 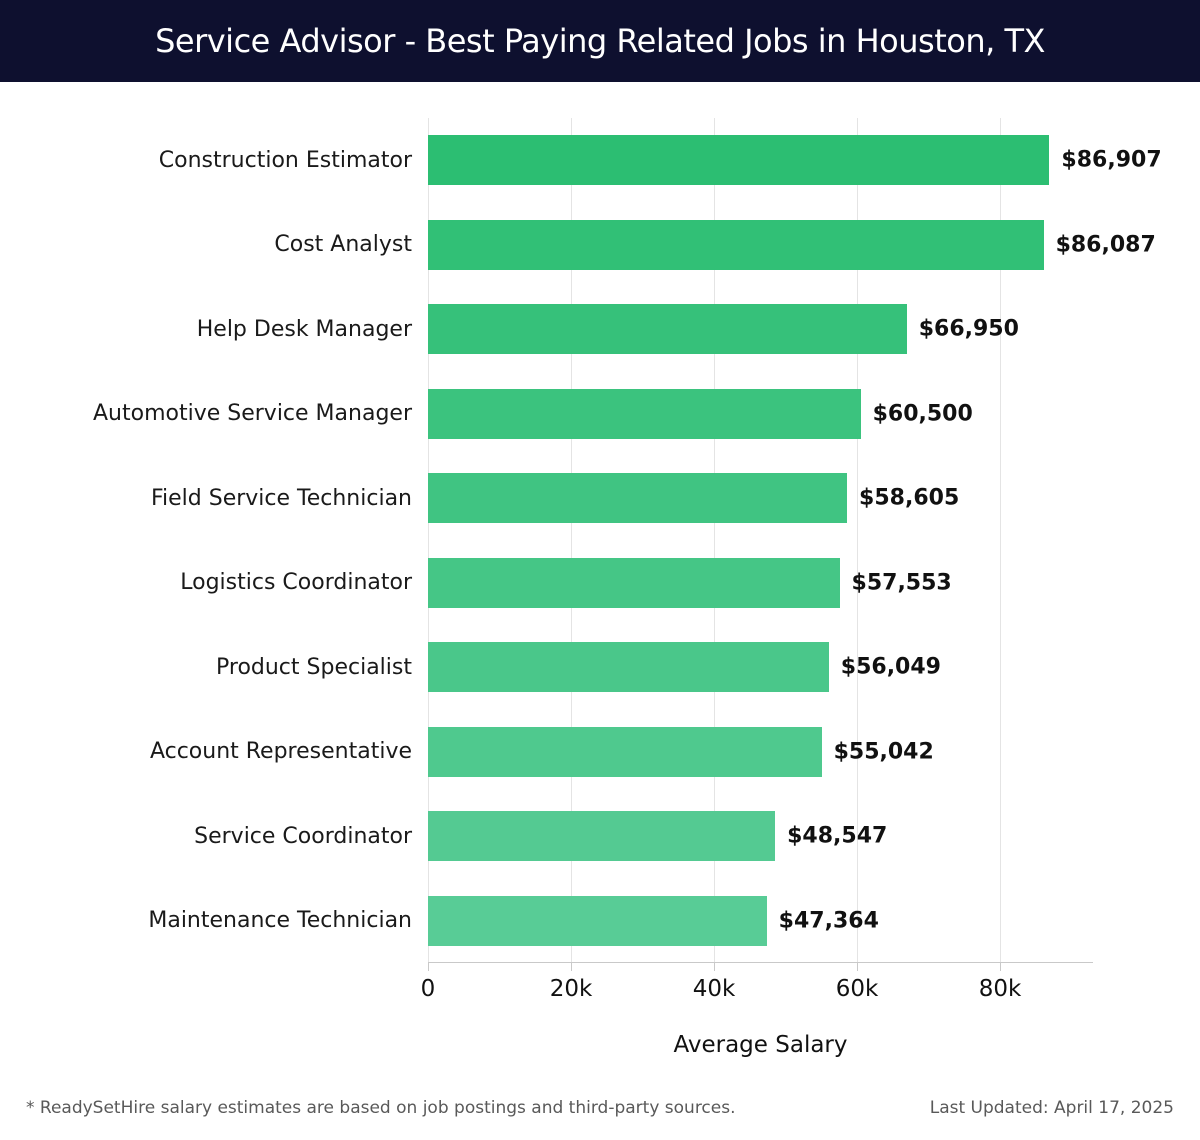 I want to click on bar-track: $86,087, so click(x=792, y=244).